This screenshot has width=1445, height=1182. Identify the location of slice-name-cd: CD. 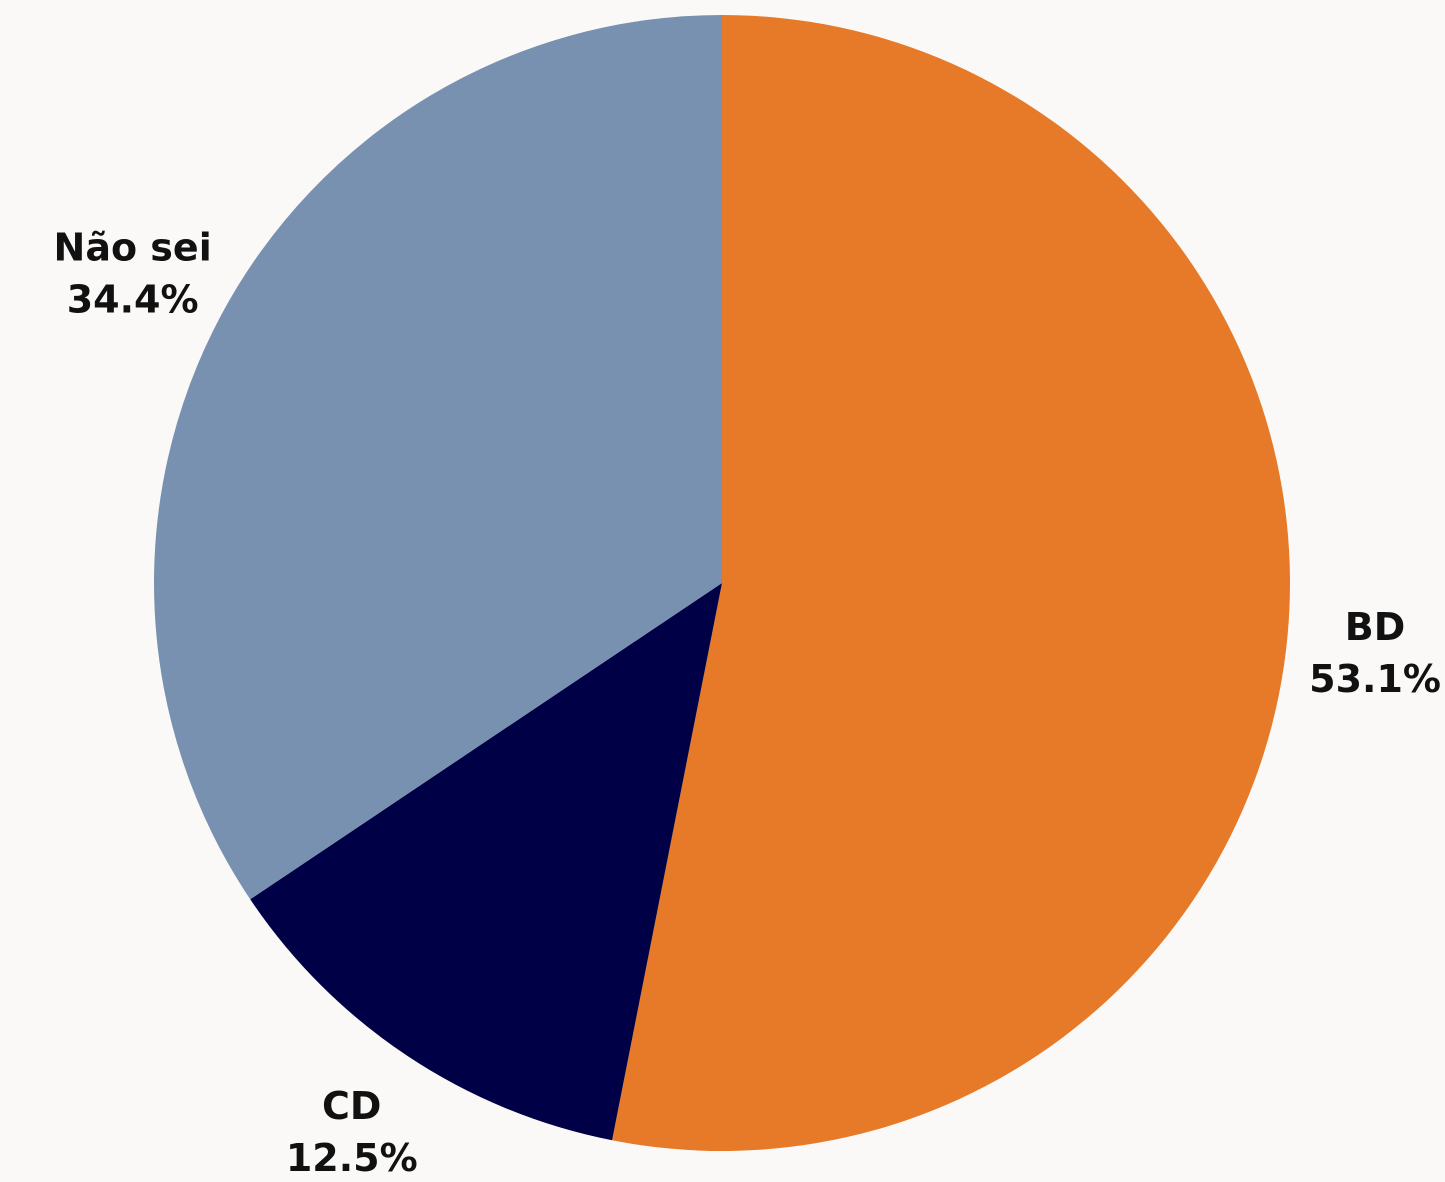
(351, 1106).